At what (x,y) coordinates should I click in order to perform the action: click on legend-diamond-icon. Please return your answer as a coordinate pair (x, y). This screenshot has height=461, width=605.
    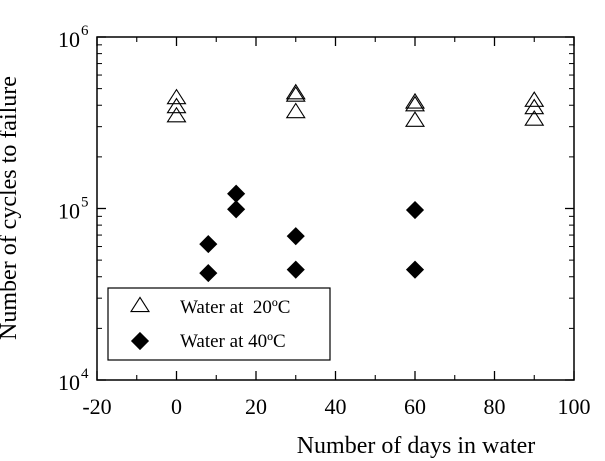
    Looking at the image, I should click on (140, 341).